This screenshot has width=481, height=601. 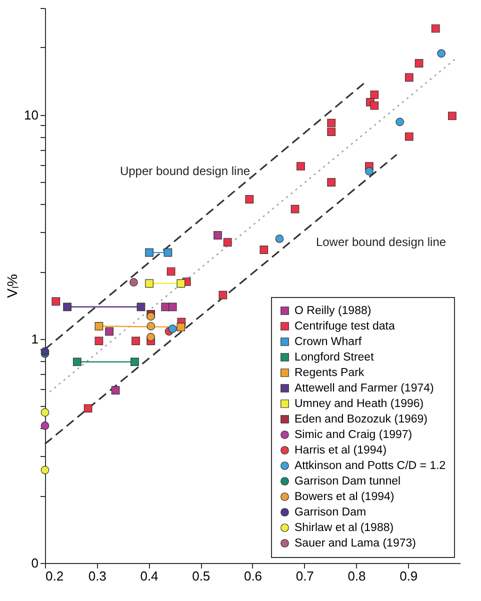 What do you see at coordinates (344, 496) in the screenshot?
I see `legend-label: Bowers et al (1994)` at bounding box center [344, 496].